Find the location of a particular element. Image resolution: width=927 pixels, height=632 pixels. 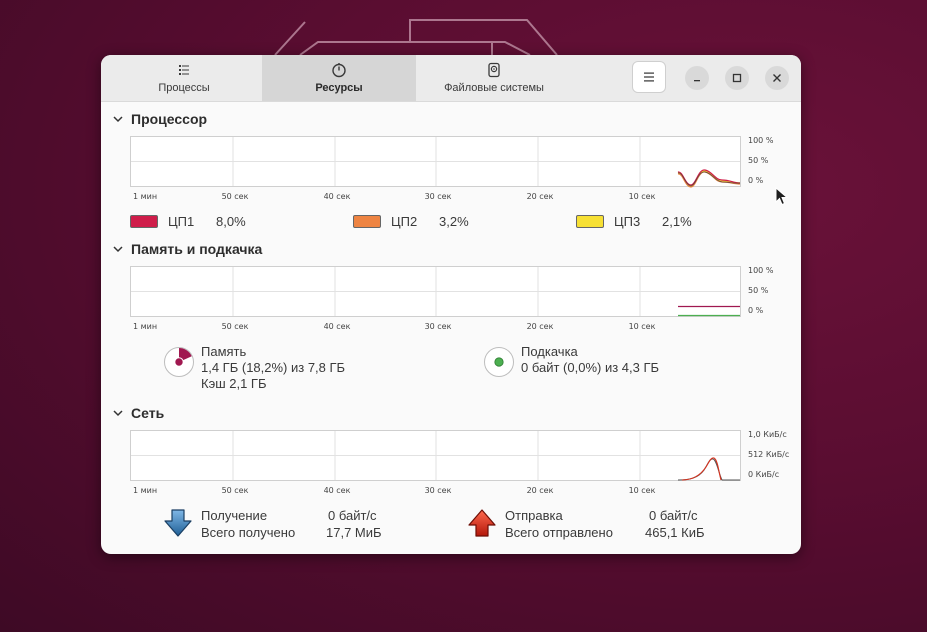

cpu3-legend: ЦП3 2,1% is located at coordinates (634, 221).